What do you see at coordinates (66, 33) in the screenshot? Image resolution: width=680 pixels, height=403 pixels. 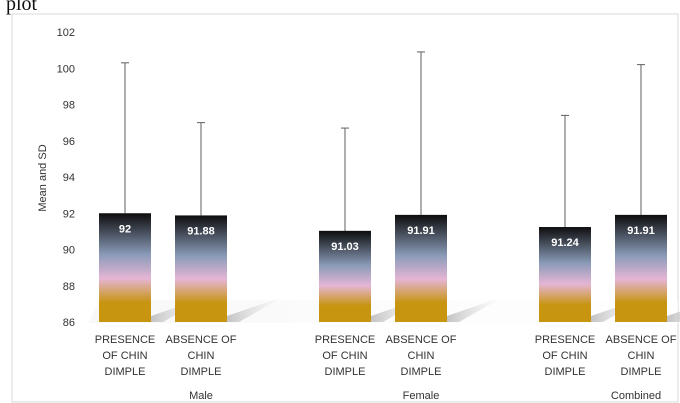 I see `y-tick-label: 102` at bounding box center [66, 33].